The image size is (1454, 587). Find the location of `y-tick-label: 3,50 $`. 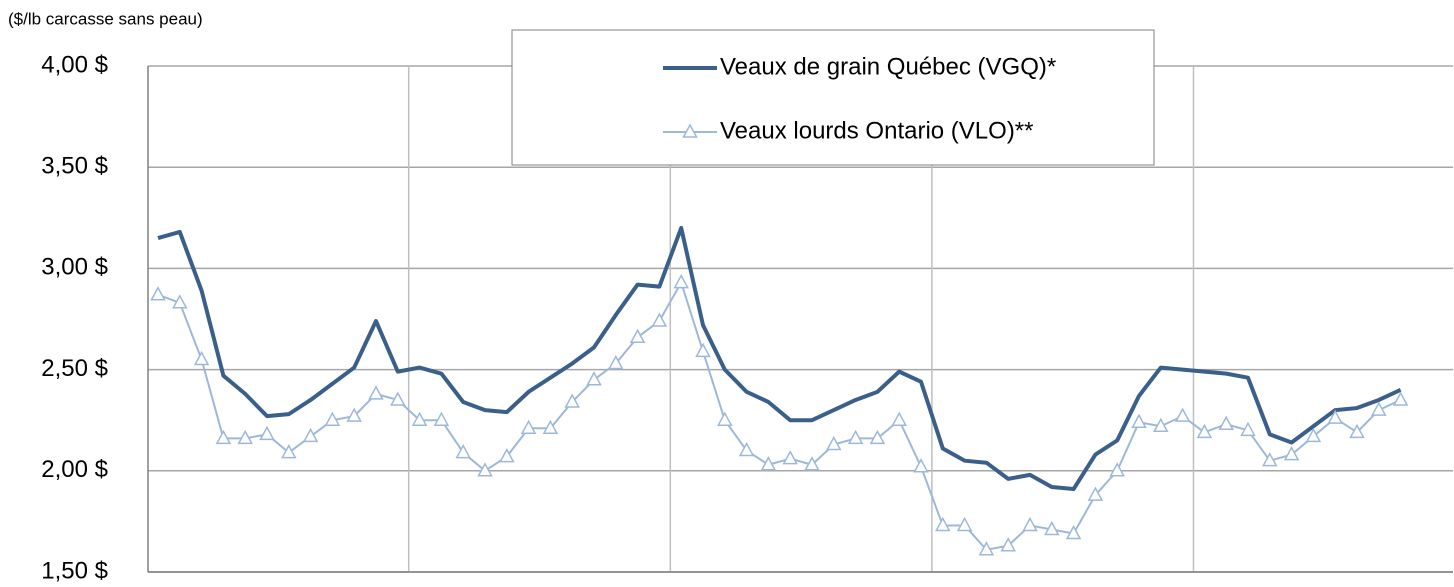

y-tick-label: 3,50 $ is located at coordinates (74, 166).